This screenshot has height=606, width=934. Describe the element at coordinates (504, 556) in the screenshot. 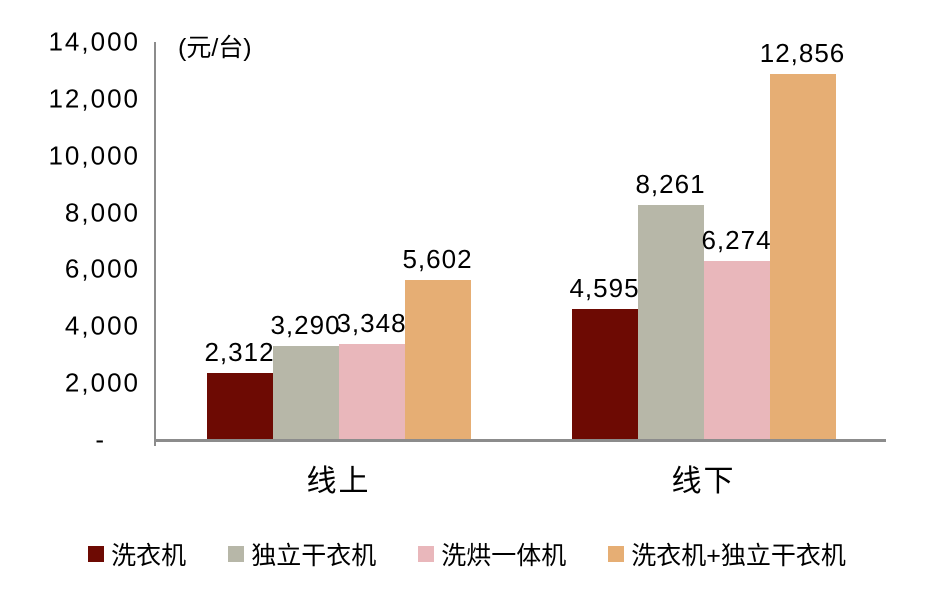

I see `legend-label: 洗烘一体机` at that location.